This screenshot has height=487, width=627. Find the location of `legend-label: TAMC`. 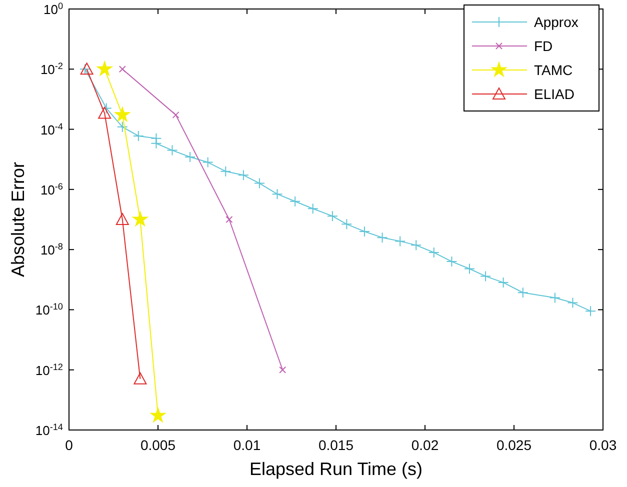

legend-label: TAMC is located at coordinates (553, 70).